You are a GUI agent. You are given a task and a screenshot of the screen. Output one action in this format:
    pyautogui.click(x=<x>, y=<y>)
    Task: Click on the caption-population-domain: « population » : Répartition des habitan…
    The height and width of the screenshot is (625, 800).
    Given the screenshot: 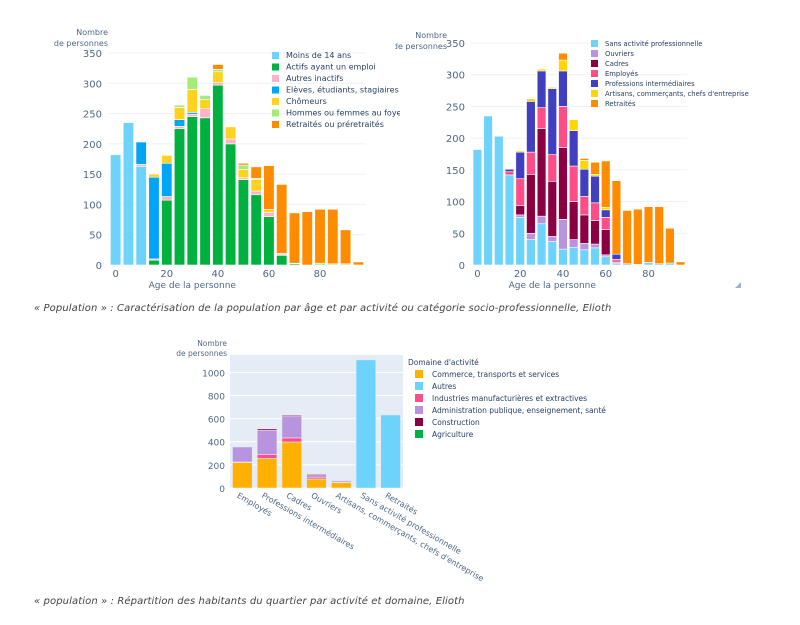 What is the action you would take?
    pyautogui.click(x=249, y=601)
    